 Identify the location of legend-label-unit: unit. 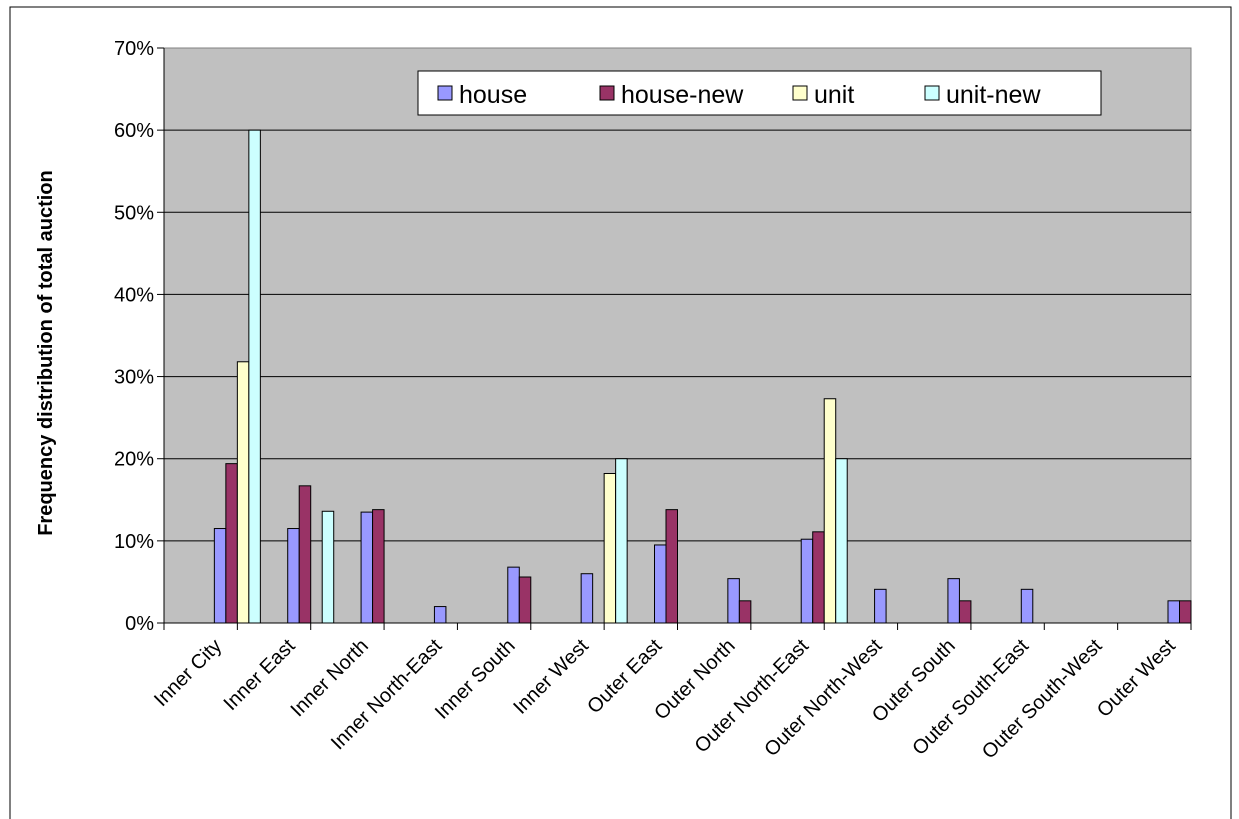
(834, 95).